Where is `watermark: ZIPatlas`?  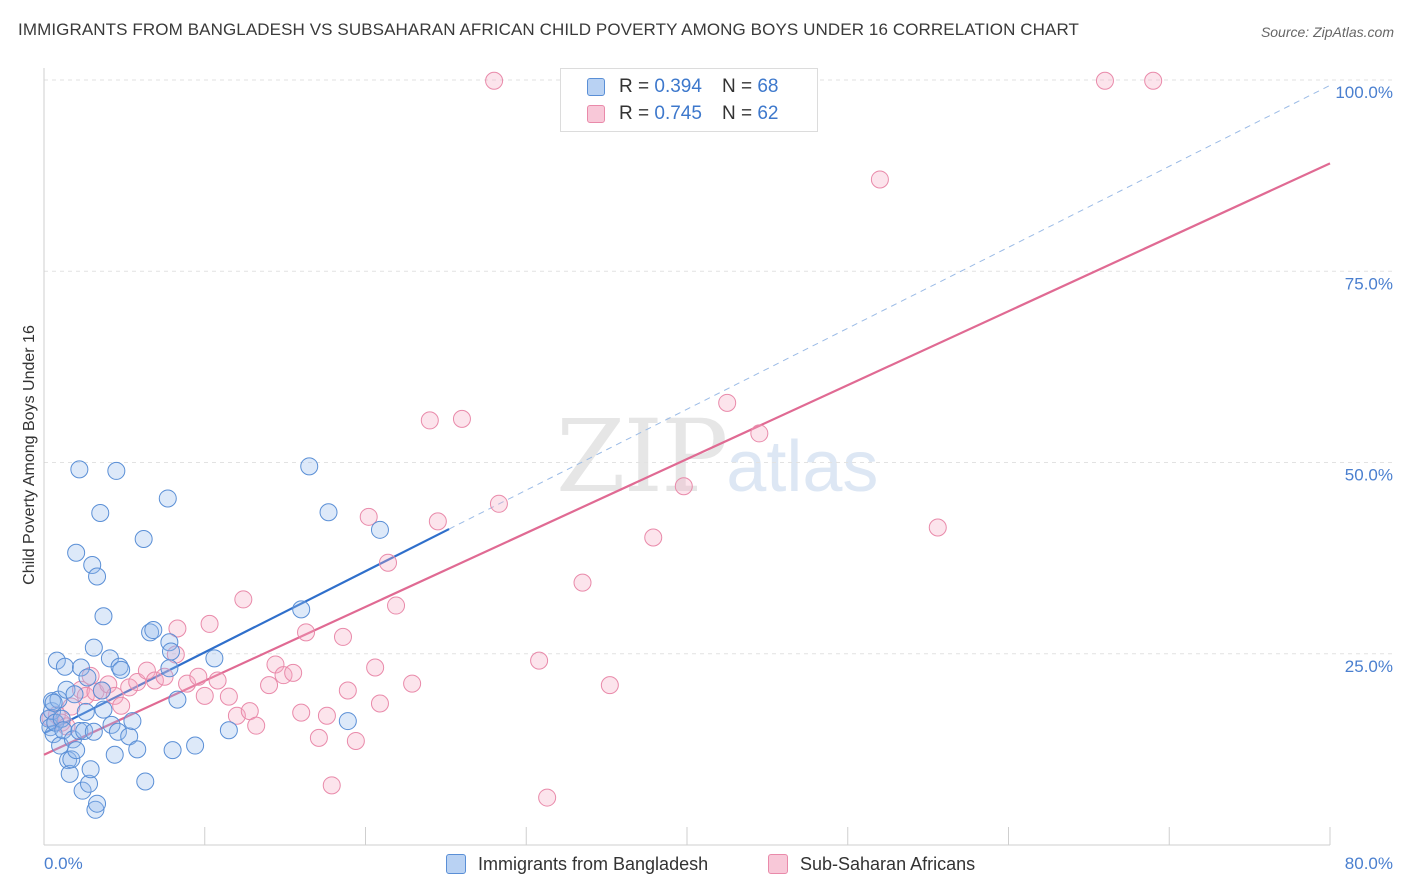
watermark: ZIPatlas is located at coordinates (717, 456).